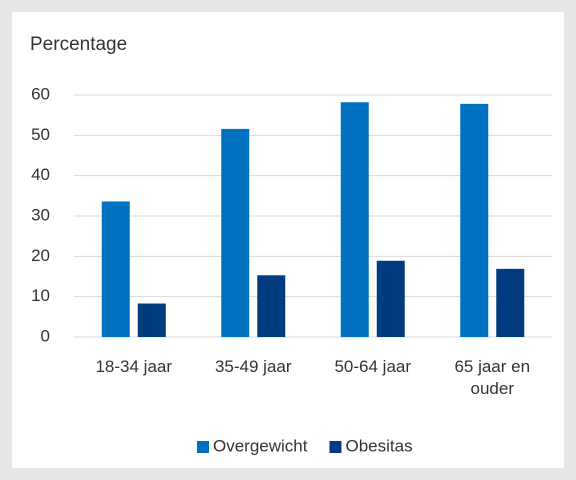 The width and height of the screenshot is (576, 480). Describe the element at coordinates (260, 445) in the screenshot. I see `legend-label: Overgewicht` at that location.